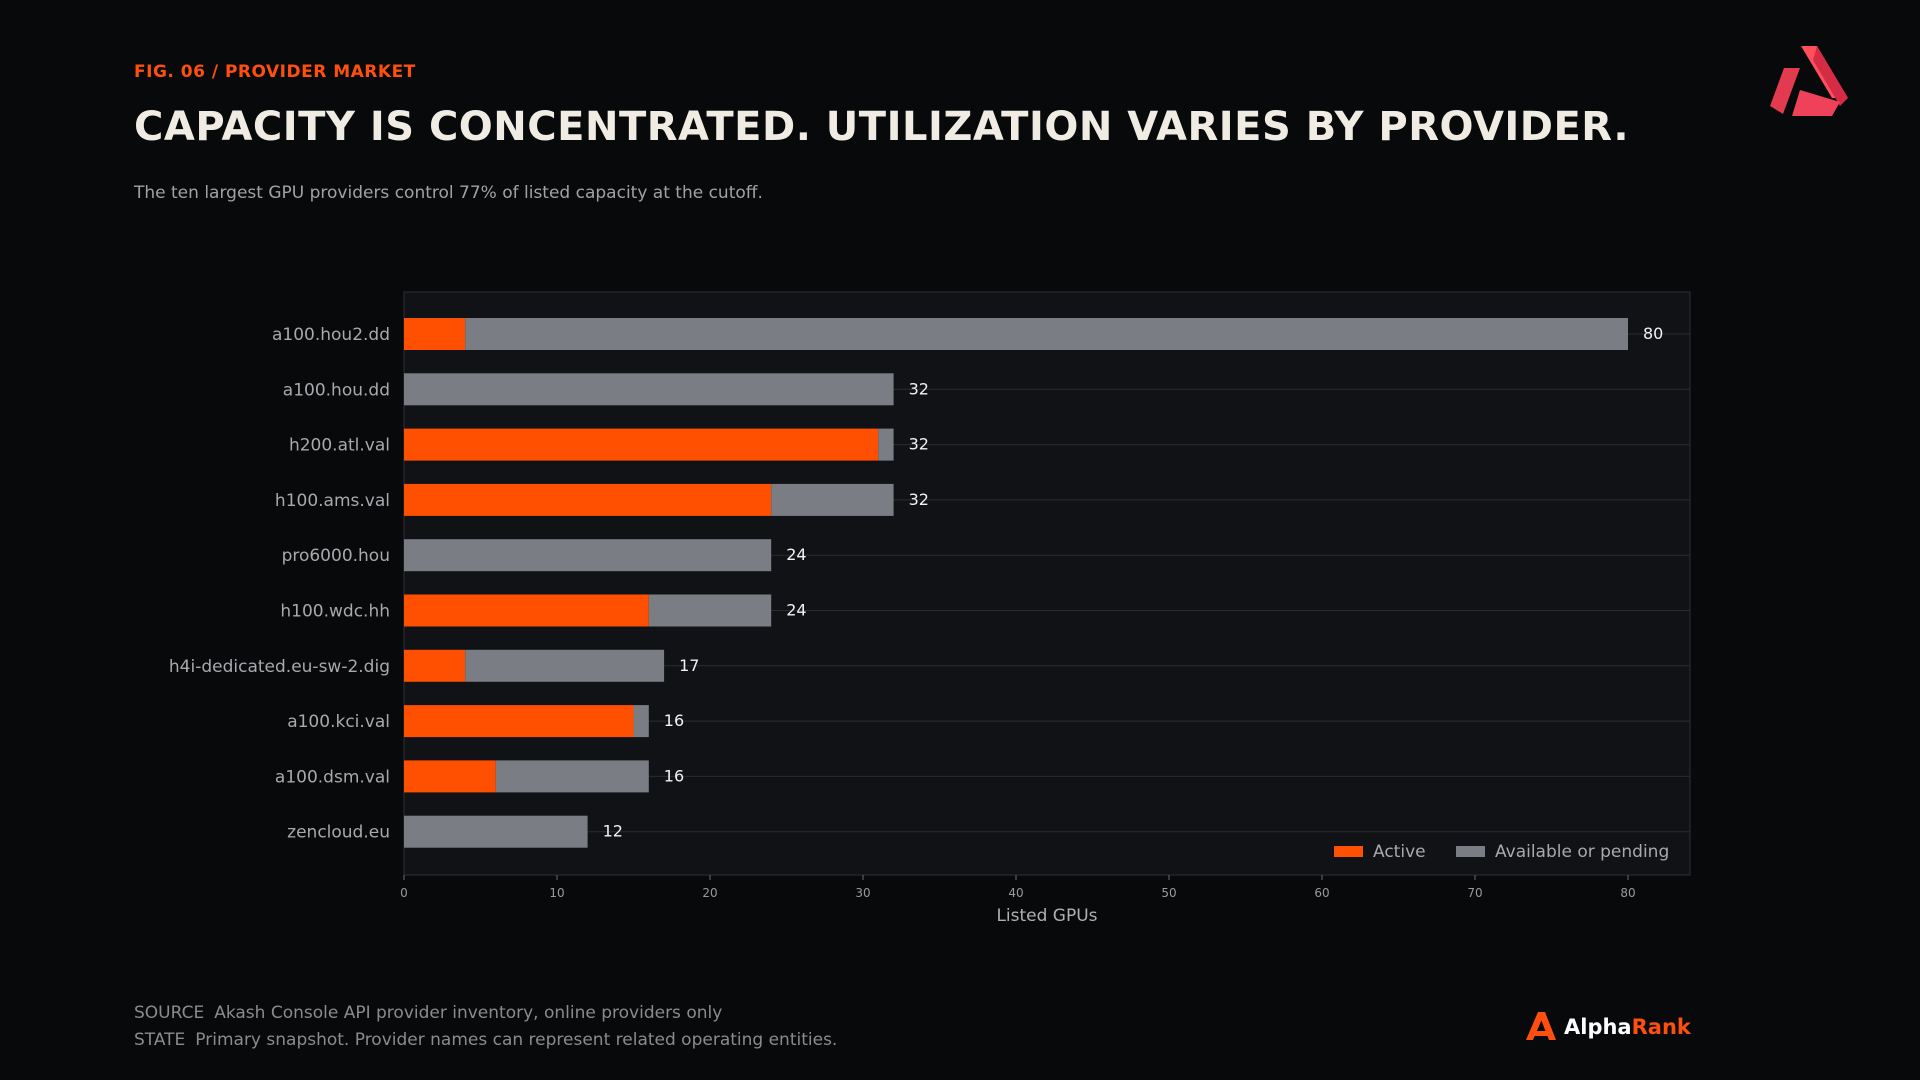 The height and width of the screenshot is (1080, 1920). What do you see at coordinates (1168, 893) in the screenshot?
I see `x-tick-label: 50` at bounding box center [1168, 893].